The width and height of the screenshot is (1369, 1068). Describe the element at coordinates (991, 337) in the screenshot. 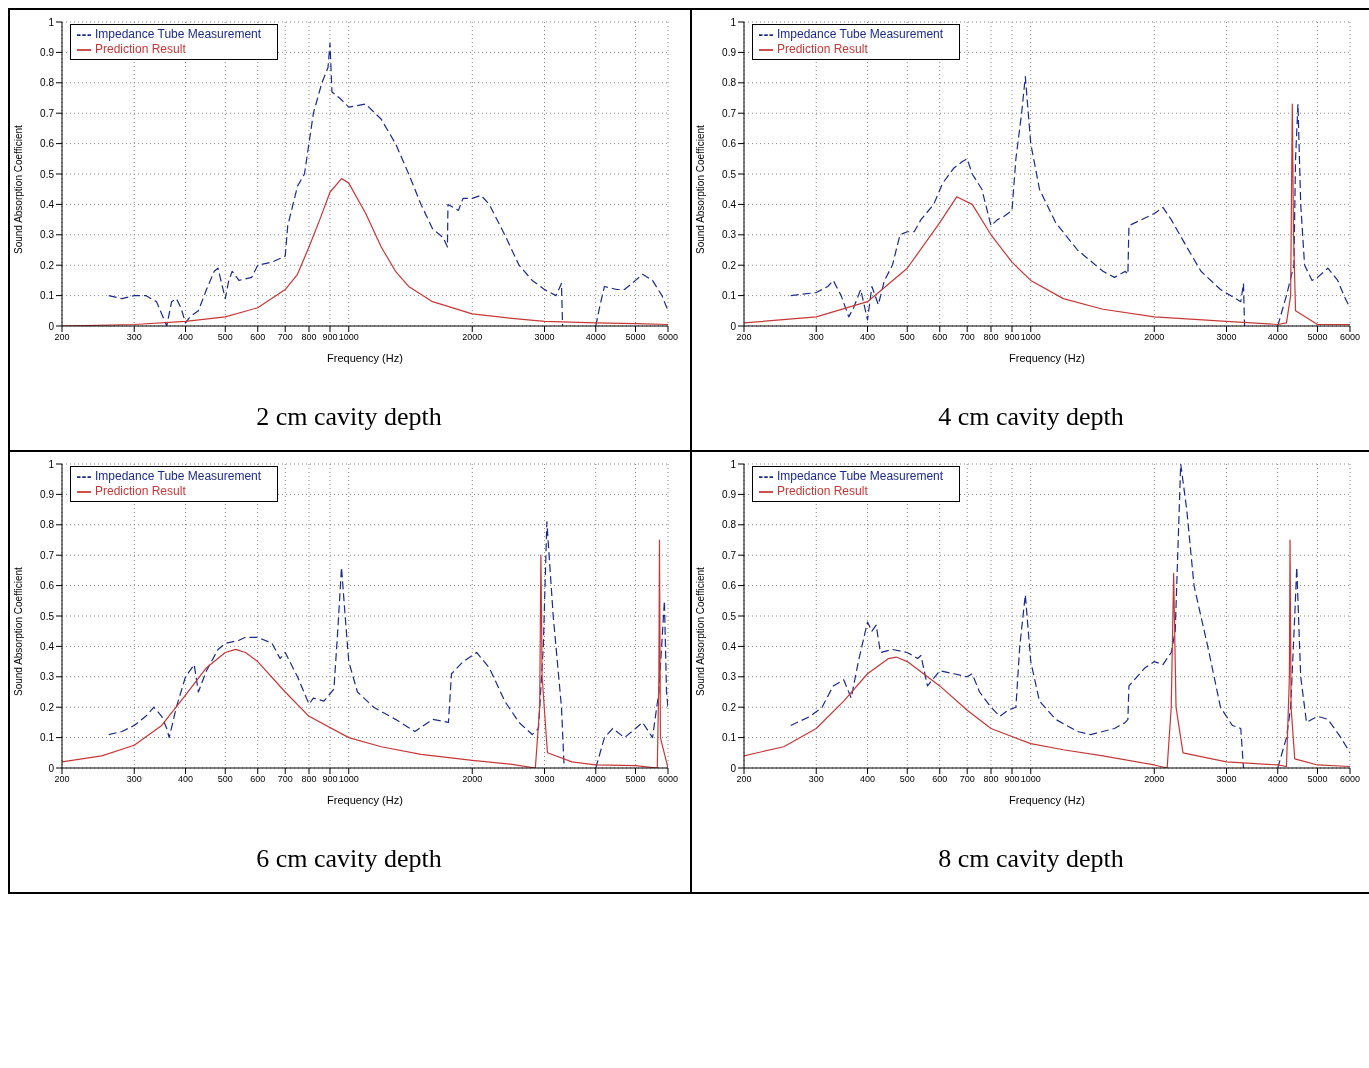

I see `x-tick-label: 800` at that location.